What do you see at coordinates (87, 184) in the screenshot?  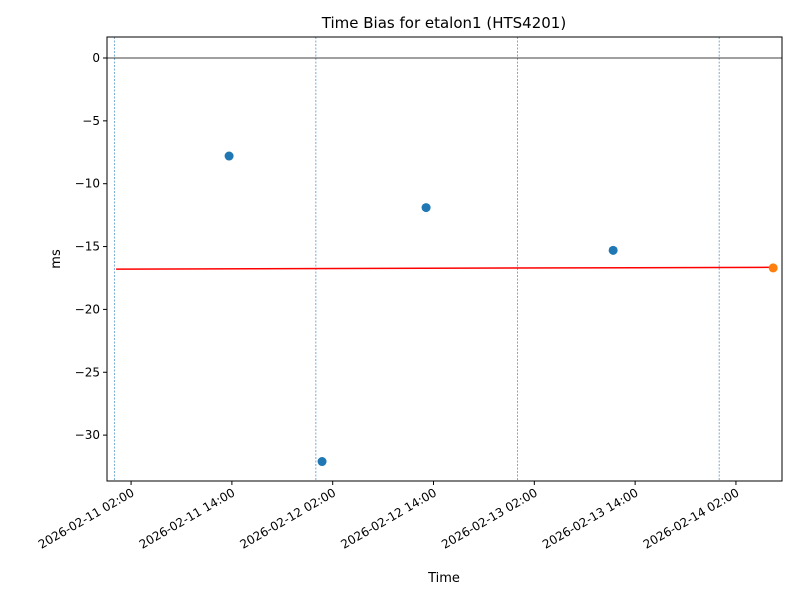 I see `y-tick-label: −10` at bounding box center [87, 184].